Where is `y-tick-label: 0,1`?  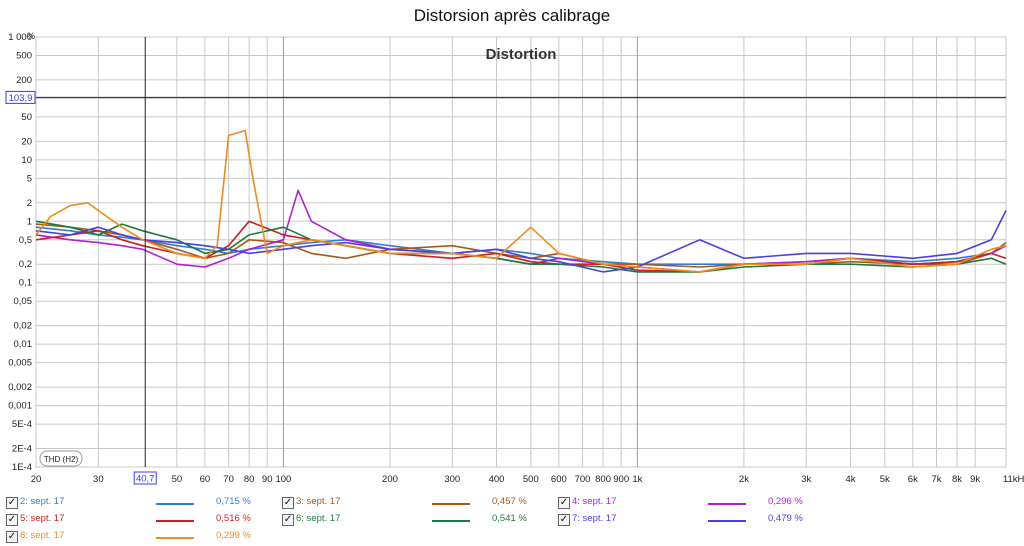 y-tick-label: 0,1 is located at coordinates (25, 283).